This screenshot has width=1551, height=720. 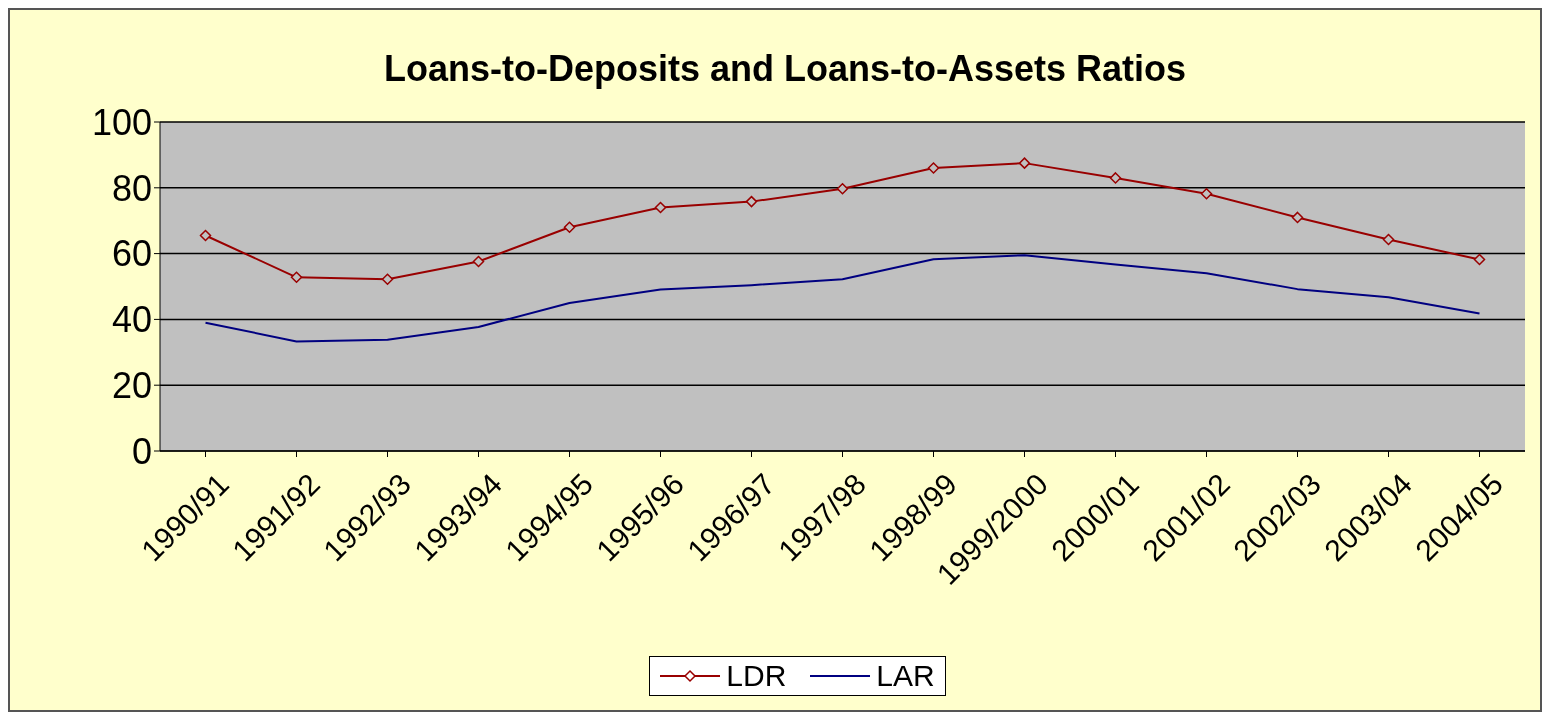 What do you see at coordinates (131, 254) in the screenshot?
I see `y-tick-label: 60` at bounding box center [131, 254].